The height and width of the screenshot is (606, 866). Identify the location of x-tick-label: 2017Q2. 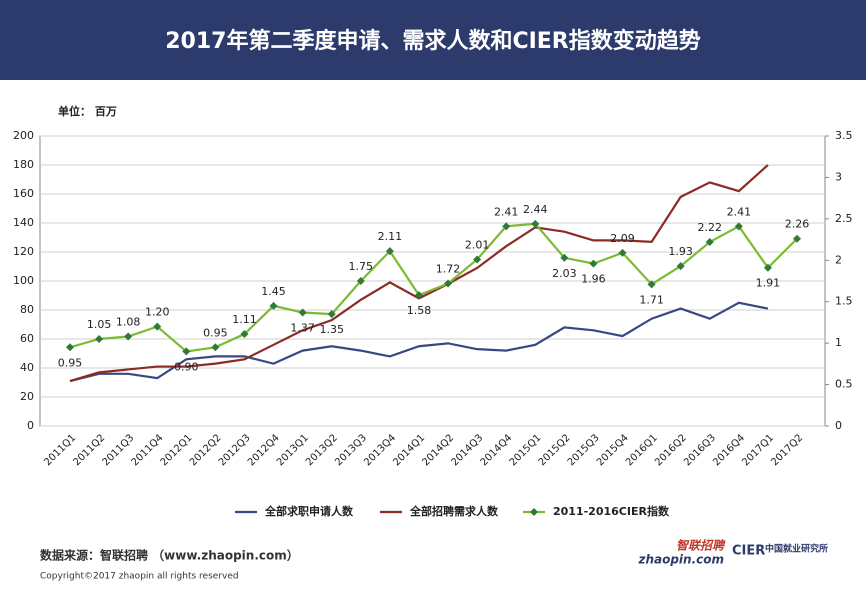
(787, 450).